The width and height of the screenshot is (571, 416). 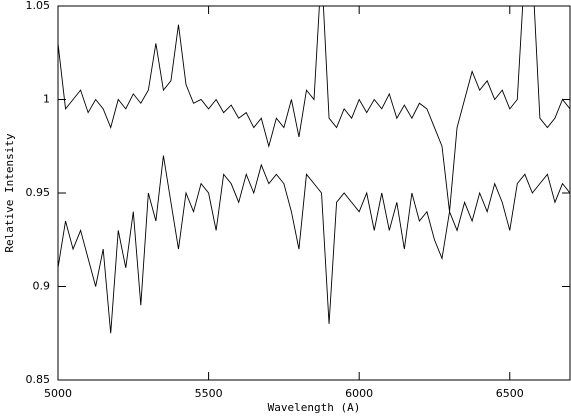 I want to click on y-tick-label: 1, so click(x=46, y=99).